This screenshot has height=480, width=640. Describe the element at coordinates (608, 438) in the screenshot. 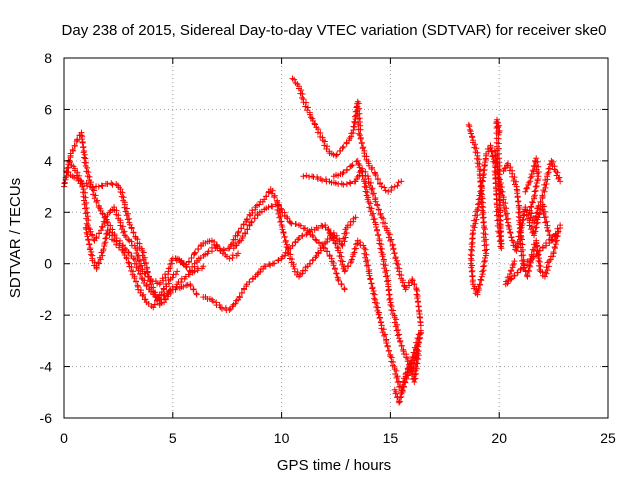

I see `x-tick-label: 25` at that location.